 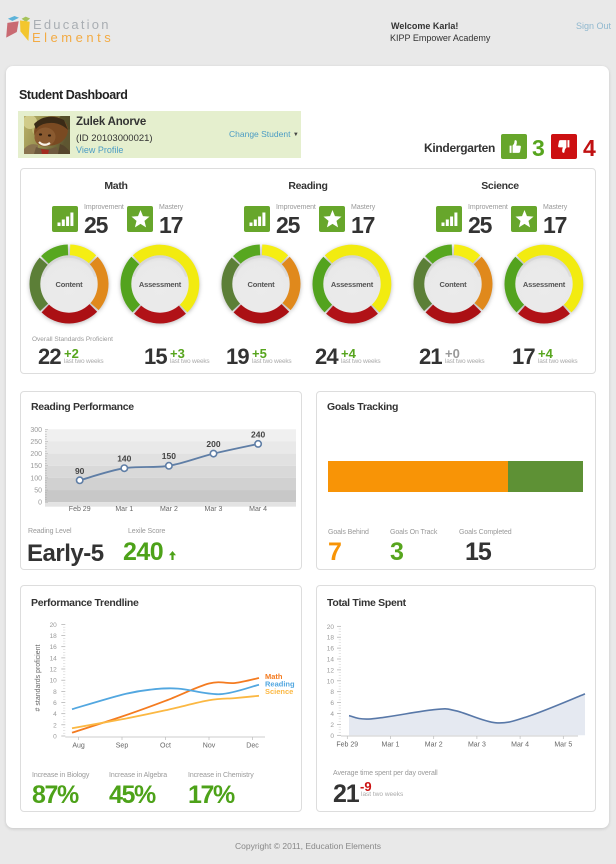 I want to click on svg-text: Mar 5, so click(x=563, y=745).